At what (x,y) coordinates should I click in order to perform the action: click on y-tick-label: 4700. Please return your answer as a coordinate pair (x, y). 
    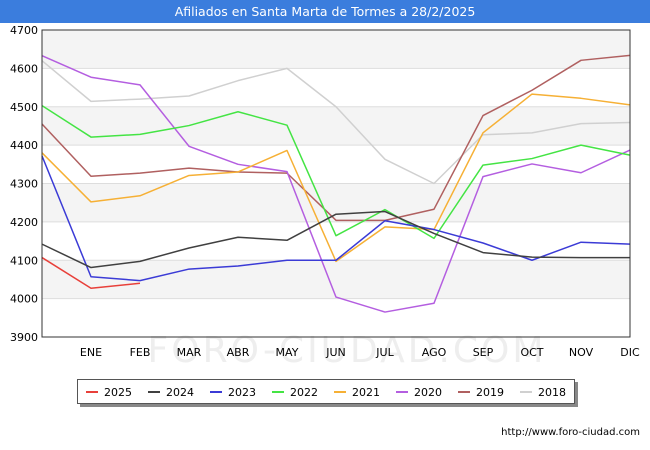
    Looking at the image, I should click on (24, 30).